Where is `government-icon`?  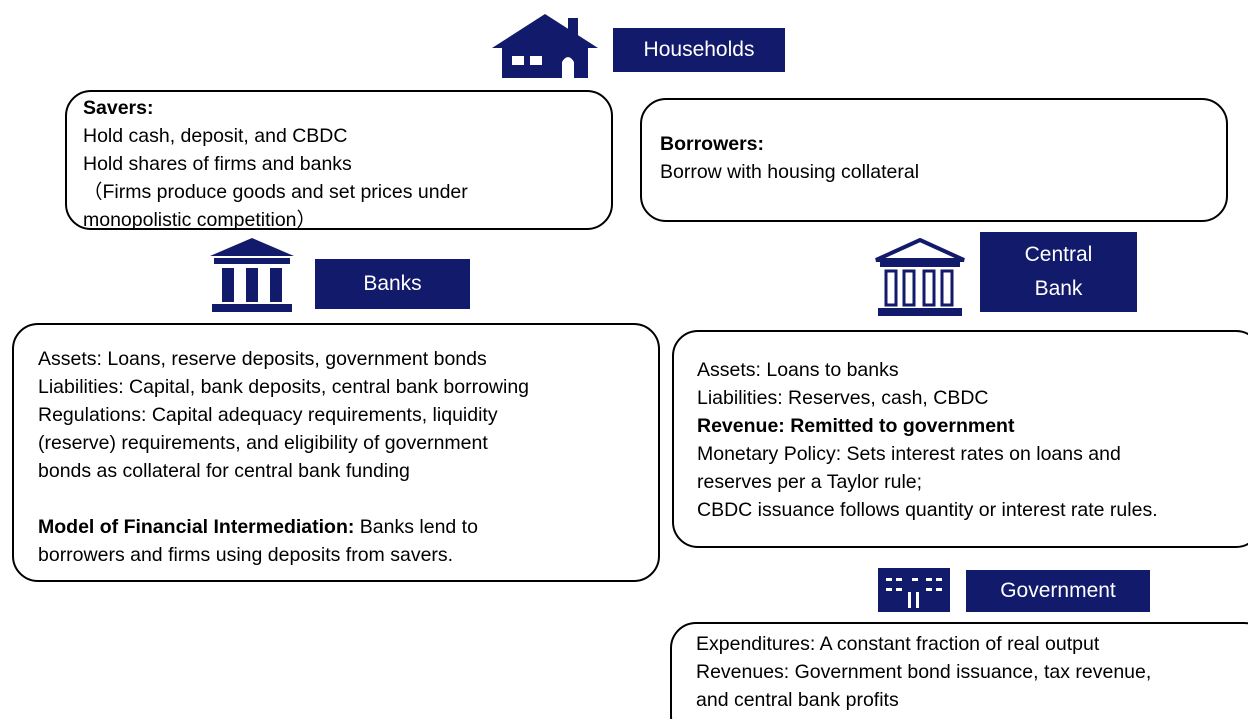
government-icon is located at coordinates (914, 590).